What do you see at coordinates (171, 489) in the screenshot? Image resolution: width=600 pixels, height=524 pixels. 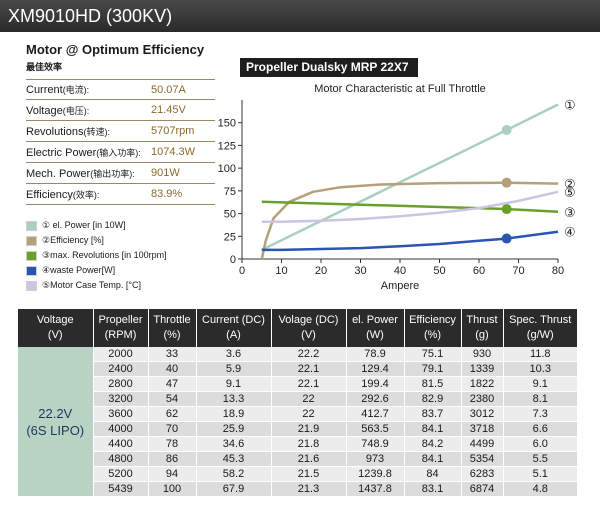 I see `table-cell: 100` at bounding box center [171, 489].